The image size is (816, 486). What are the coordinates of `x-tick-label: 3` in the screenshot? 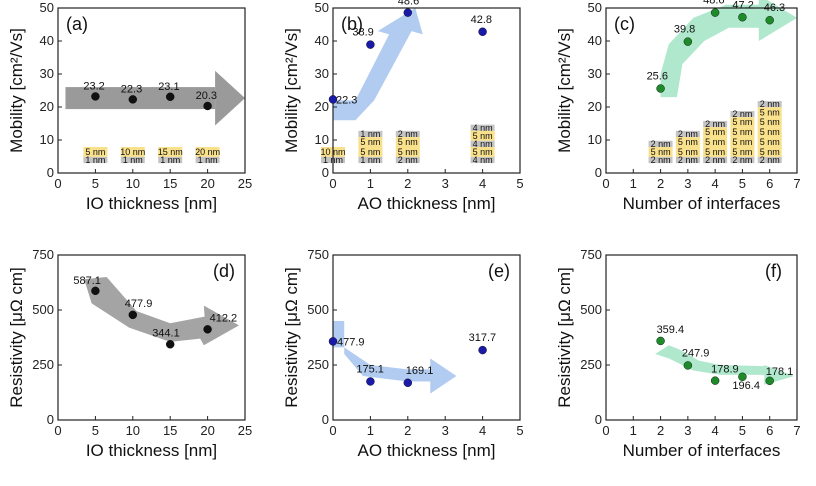 It's located at (445, 430).